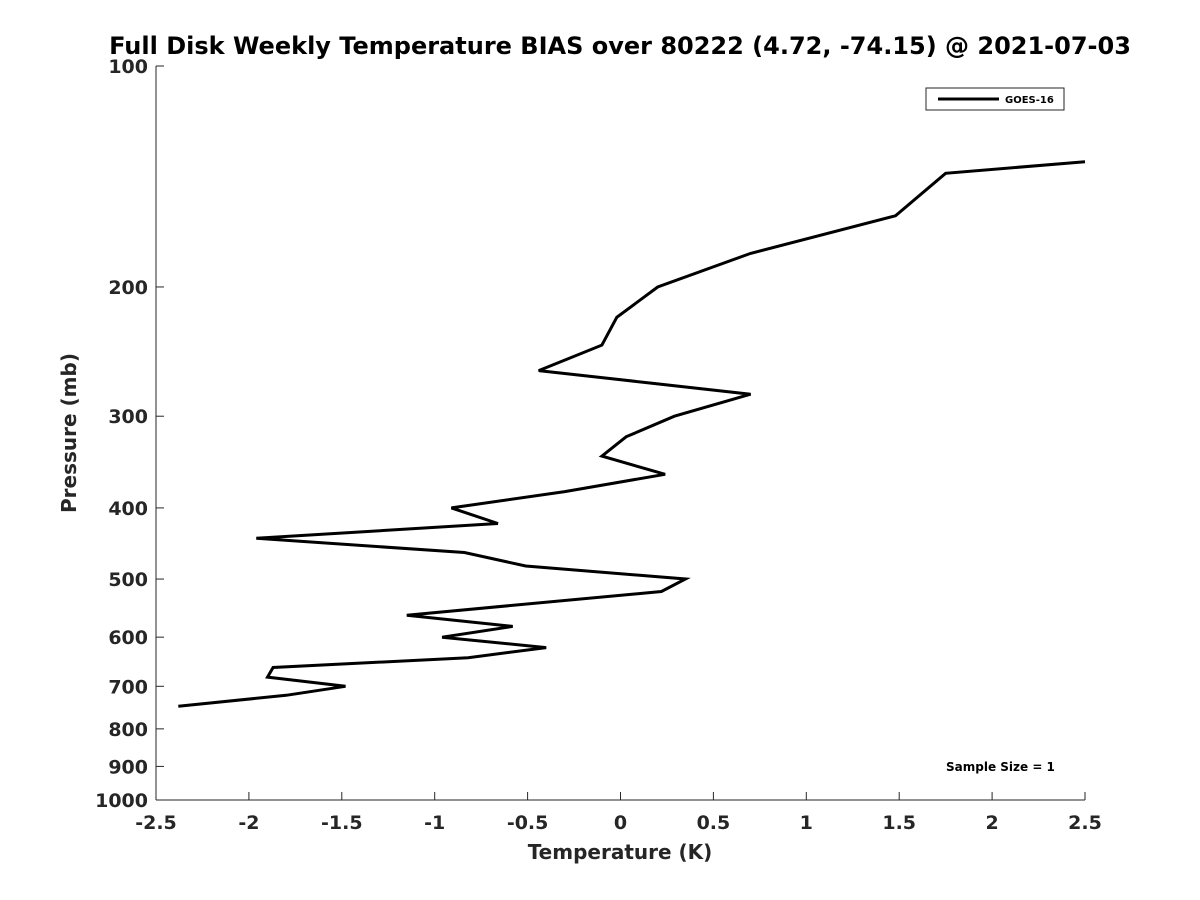 The width and height of the screenshot is (1200, 900). What do you see at coordinates (899, 823) in the screenshot?
I see `x-tick-label: 1.5` at bounding box center [899, 823].